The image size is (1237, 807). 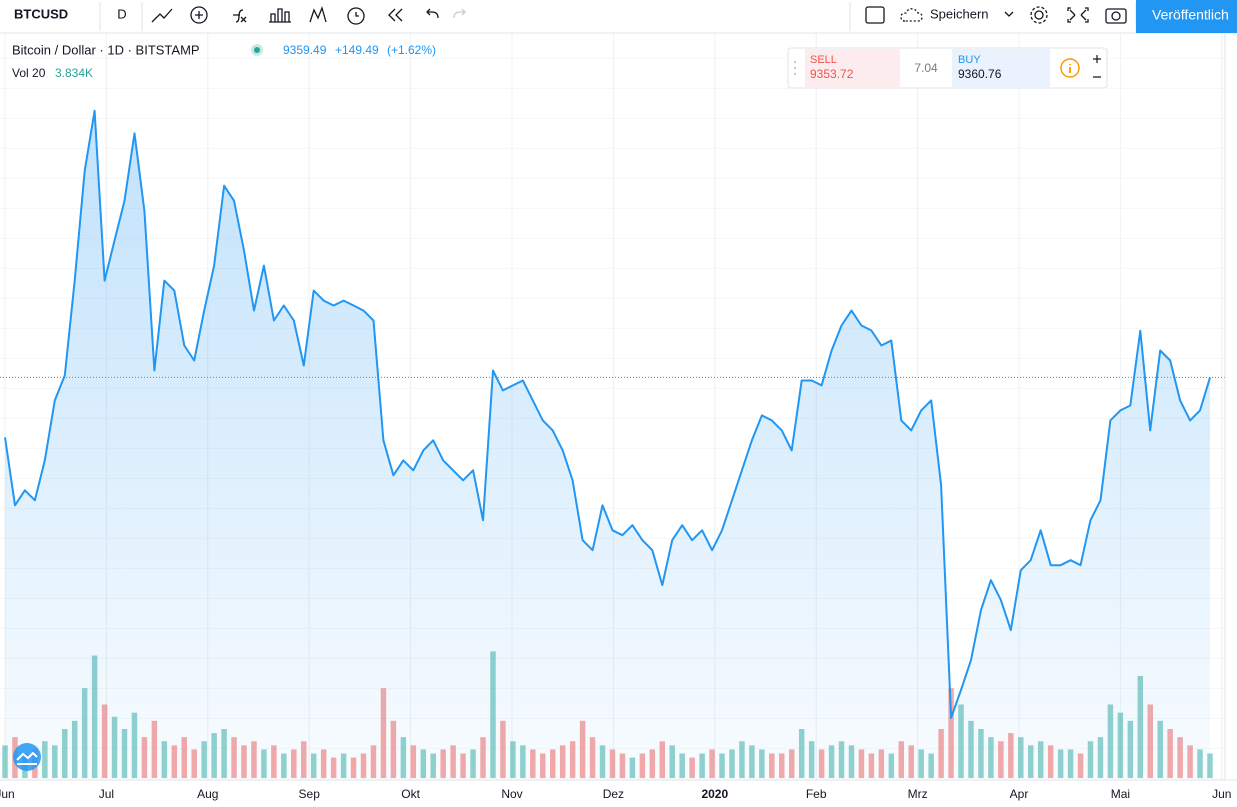 What do you see at coordinates (432, 13) in the screenshot?
I see `undo-icon` at bounding box center [432, 13].